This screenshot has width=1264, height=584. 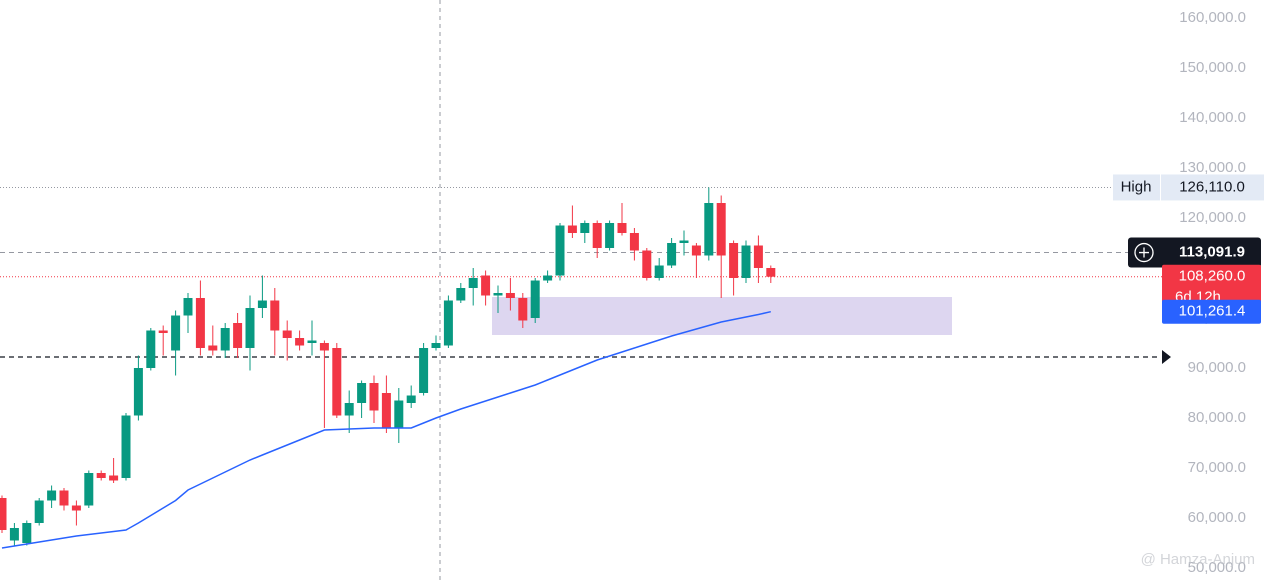 I want to click on last-box, so click(x=1211, y=287).